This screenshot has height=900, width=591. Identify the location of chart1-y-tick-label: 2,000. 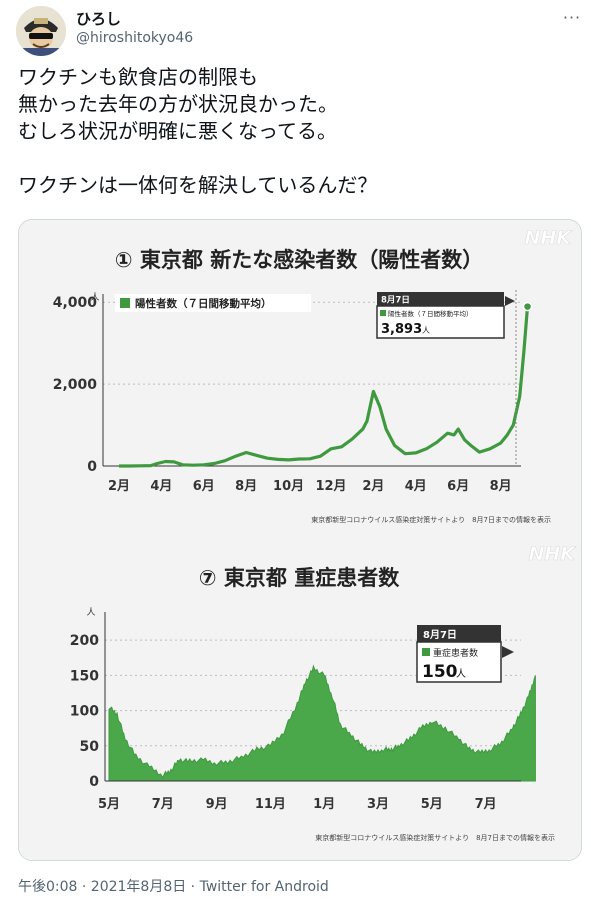
(75, 385).